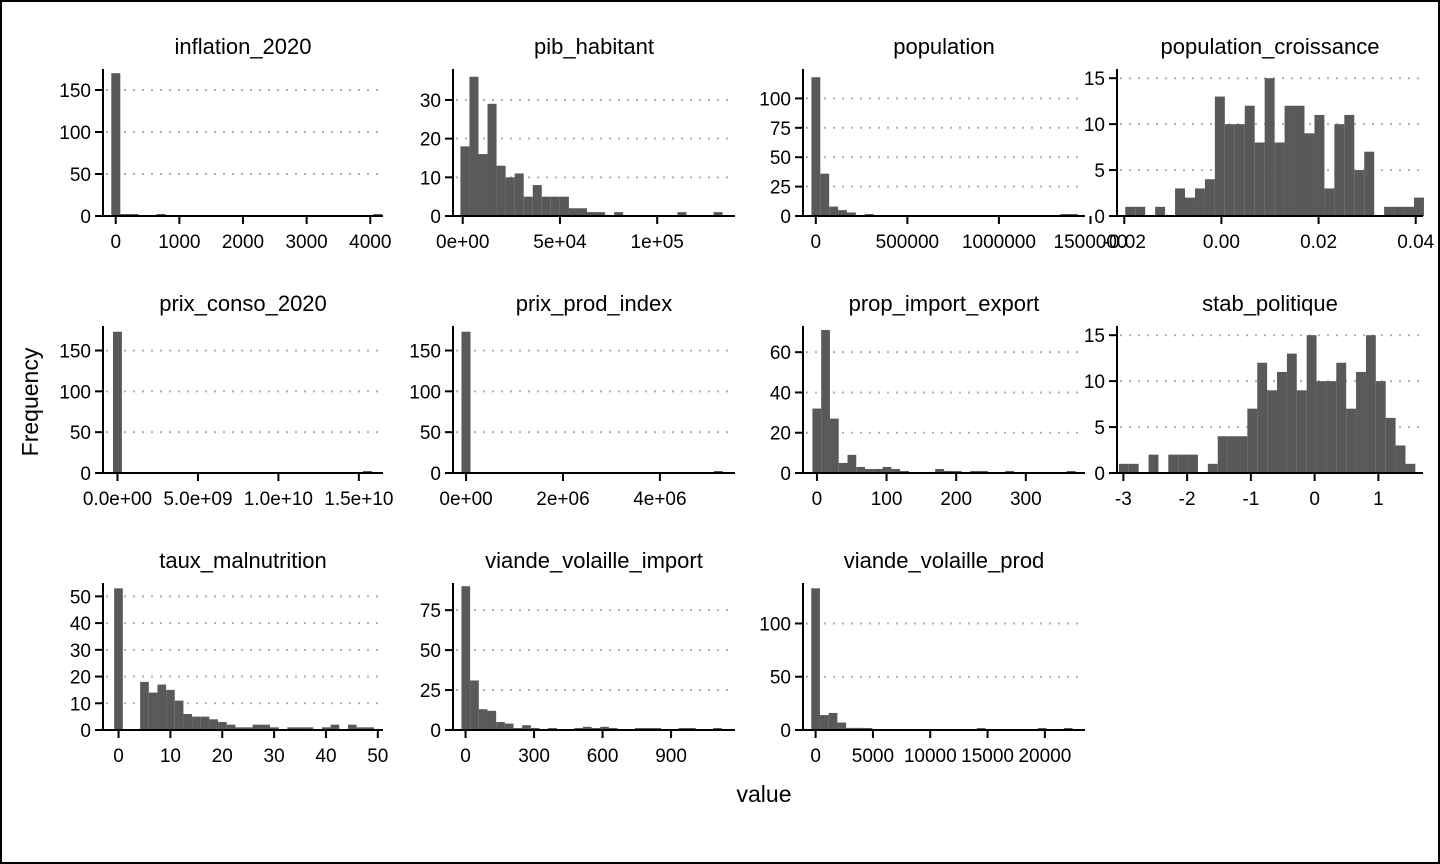  Describe the element at coordinates (764, 794) in the screenshot. I see `x-axis-title: value` at that location.